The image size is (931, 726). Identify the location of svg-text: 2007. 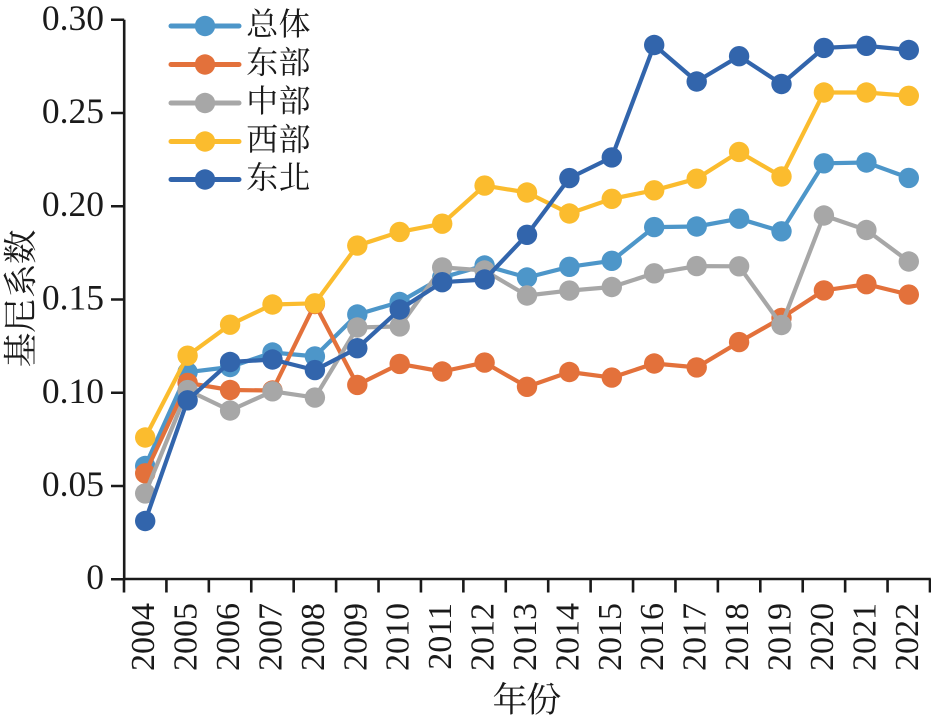
(271, 637).